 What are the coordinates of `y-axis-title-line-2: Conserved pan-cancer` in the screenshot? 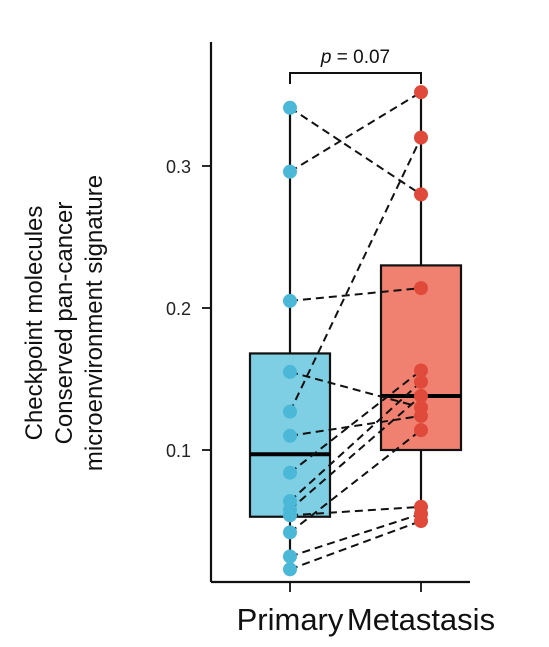 It's located at (64, 323).